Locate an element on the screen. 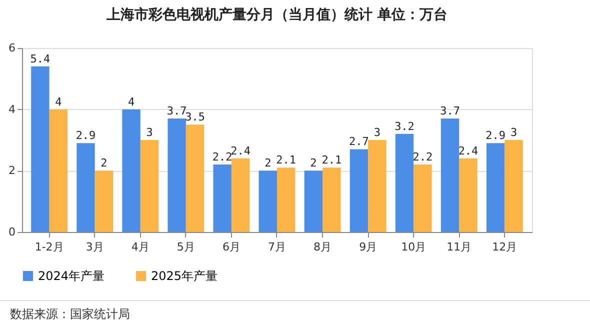 The height and width of the screenshot is (330, 590). legend-label: 2025年产量 is located at coordinates (184, 276).